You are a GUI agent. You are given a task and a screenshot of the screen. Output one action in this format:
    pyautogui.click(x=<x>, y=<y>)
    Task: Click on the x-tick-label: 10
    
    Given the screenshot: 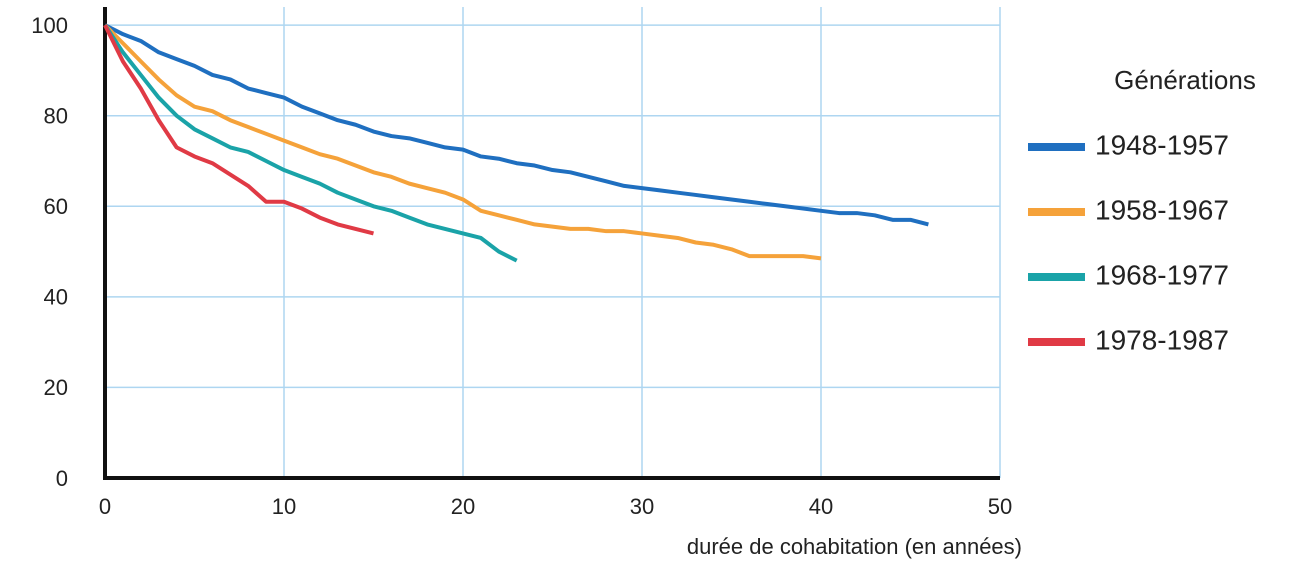 What is the action you would take?
    pyautogui.click(x=284, y=506)
    